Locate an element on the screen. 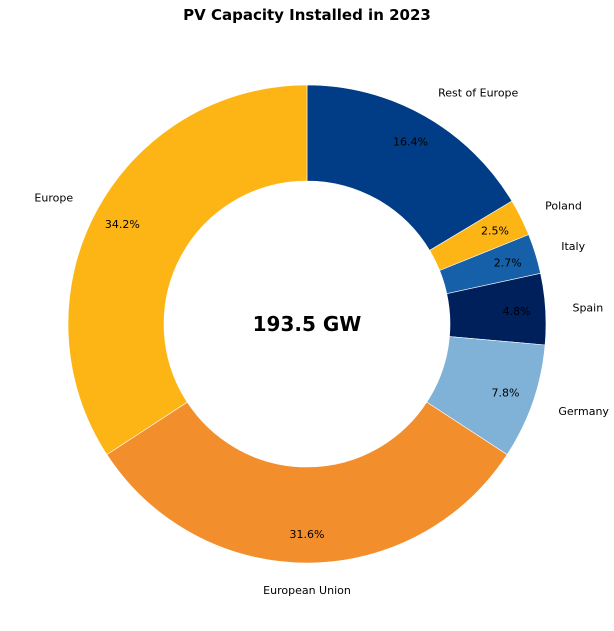 The image size is (614, 631). category-label-european-union: European Union is located at coordinates (307, 590).